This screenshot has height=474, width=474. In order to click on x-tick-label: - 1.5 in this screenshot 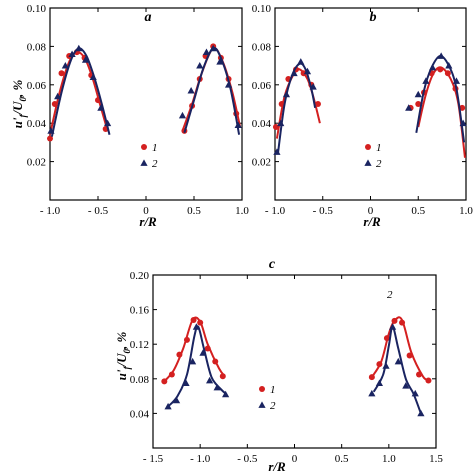, I will do `click(153, 459)`.